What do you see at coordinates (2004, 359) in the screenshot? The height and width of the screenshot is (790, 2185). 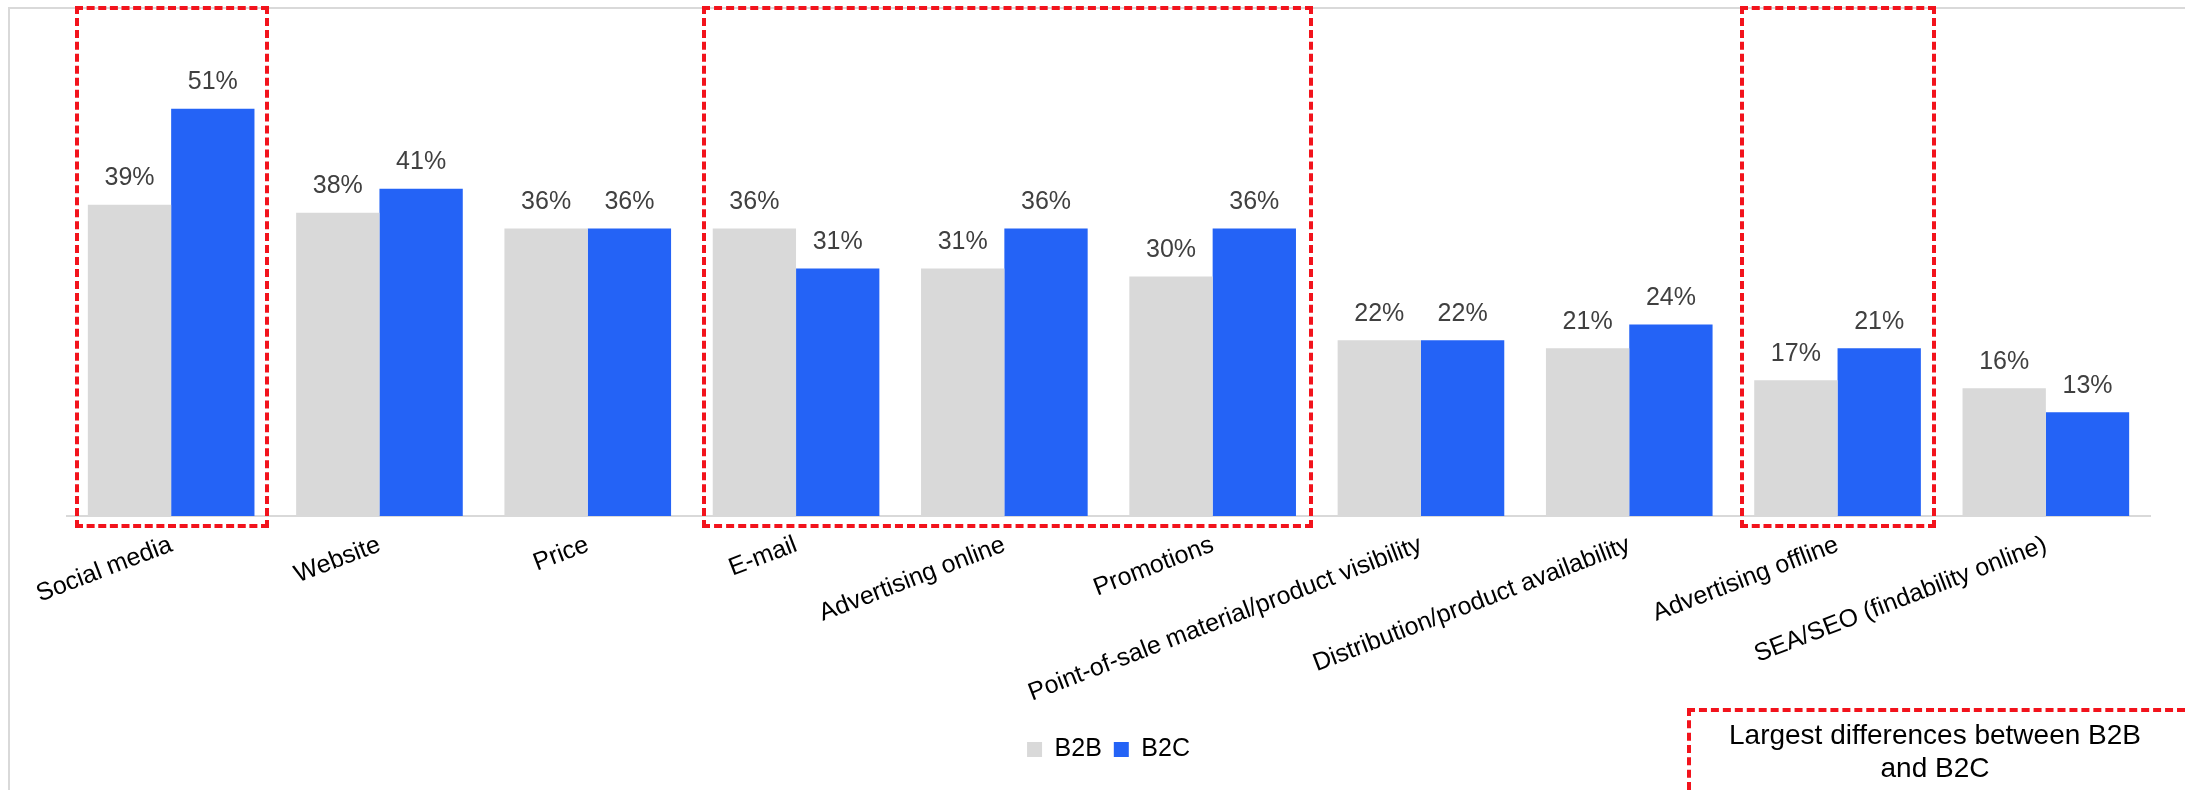 I see `data-label: 16%` at bounding box center [2004, 359].